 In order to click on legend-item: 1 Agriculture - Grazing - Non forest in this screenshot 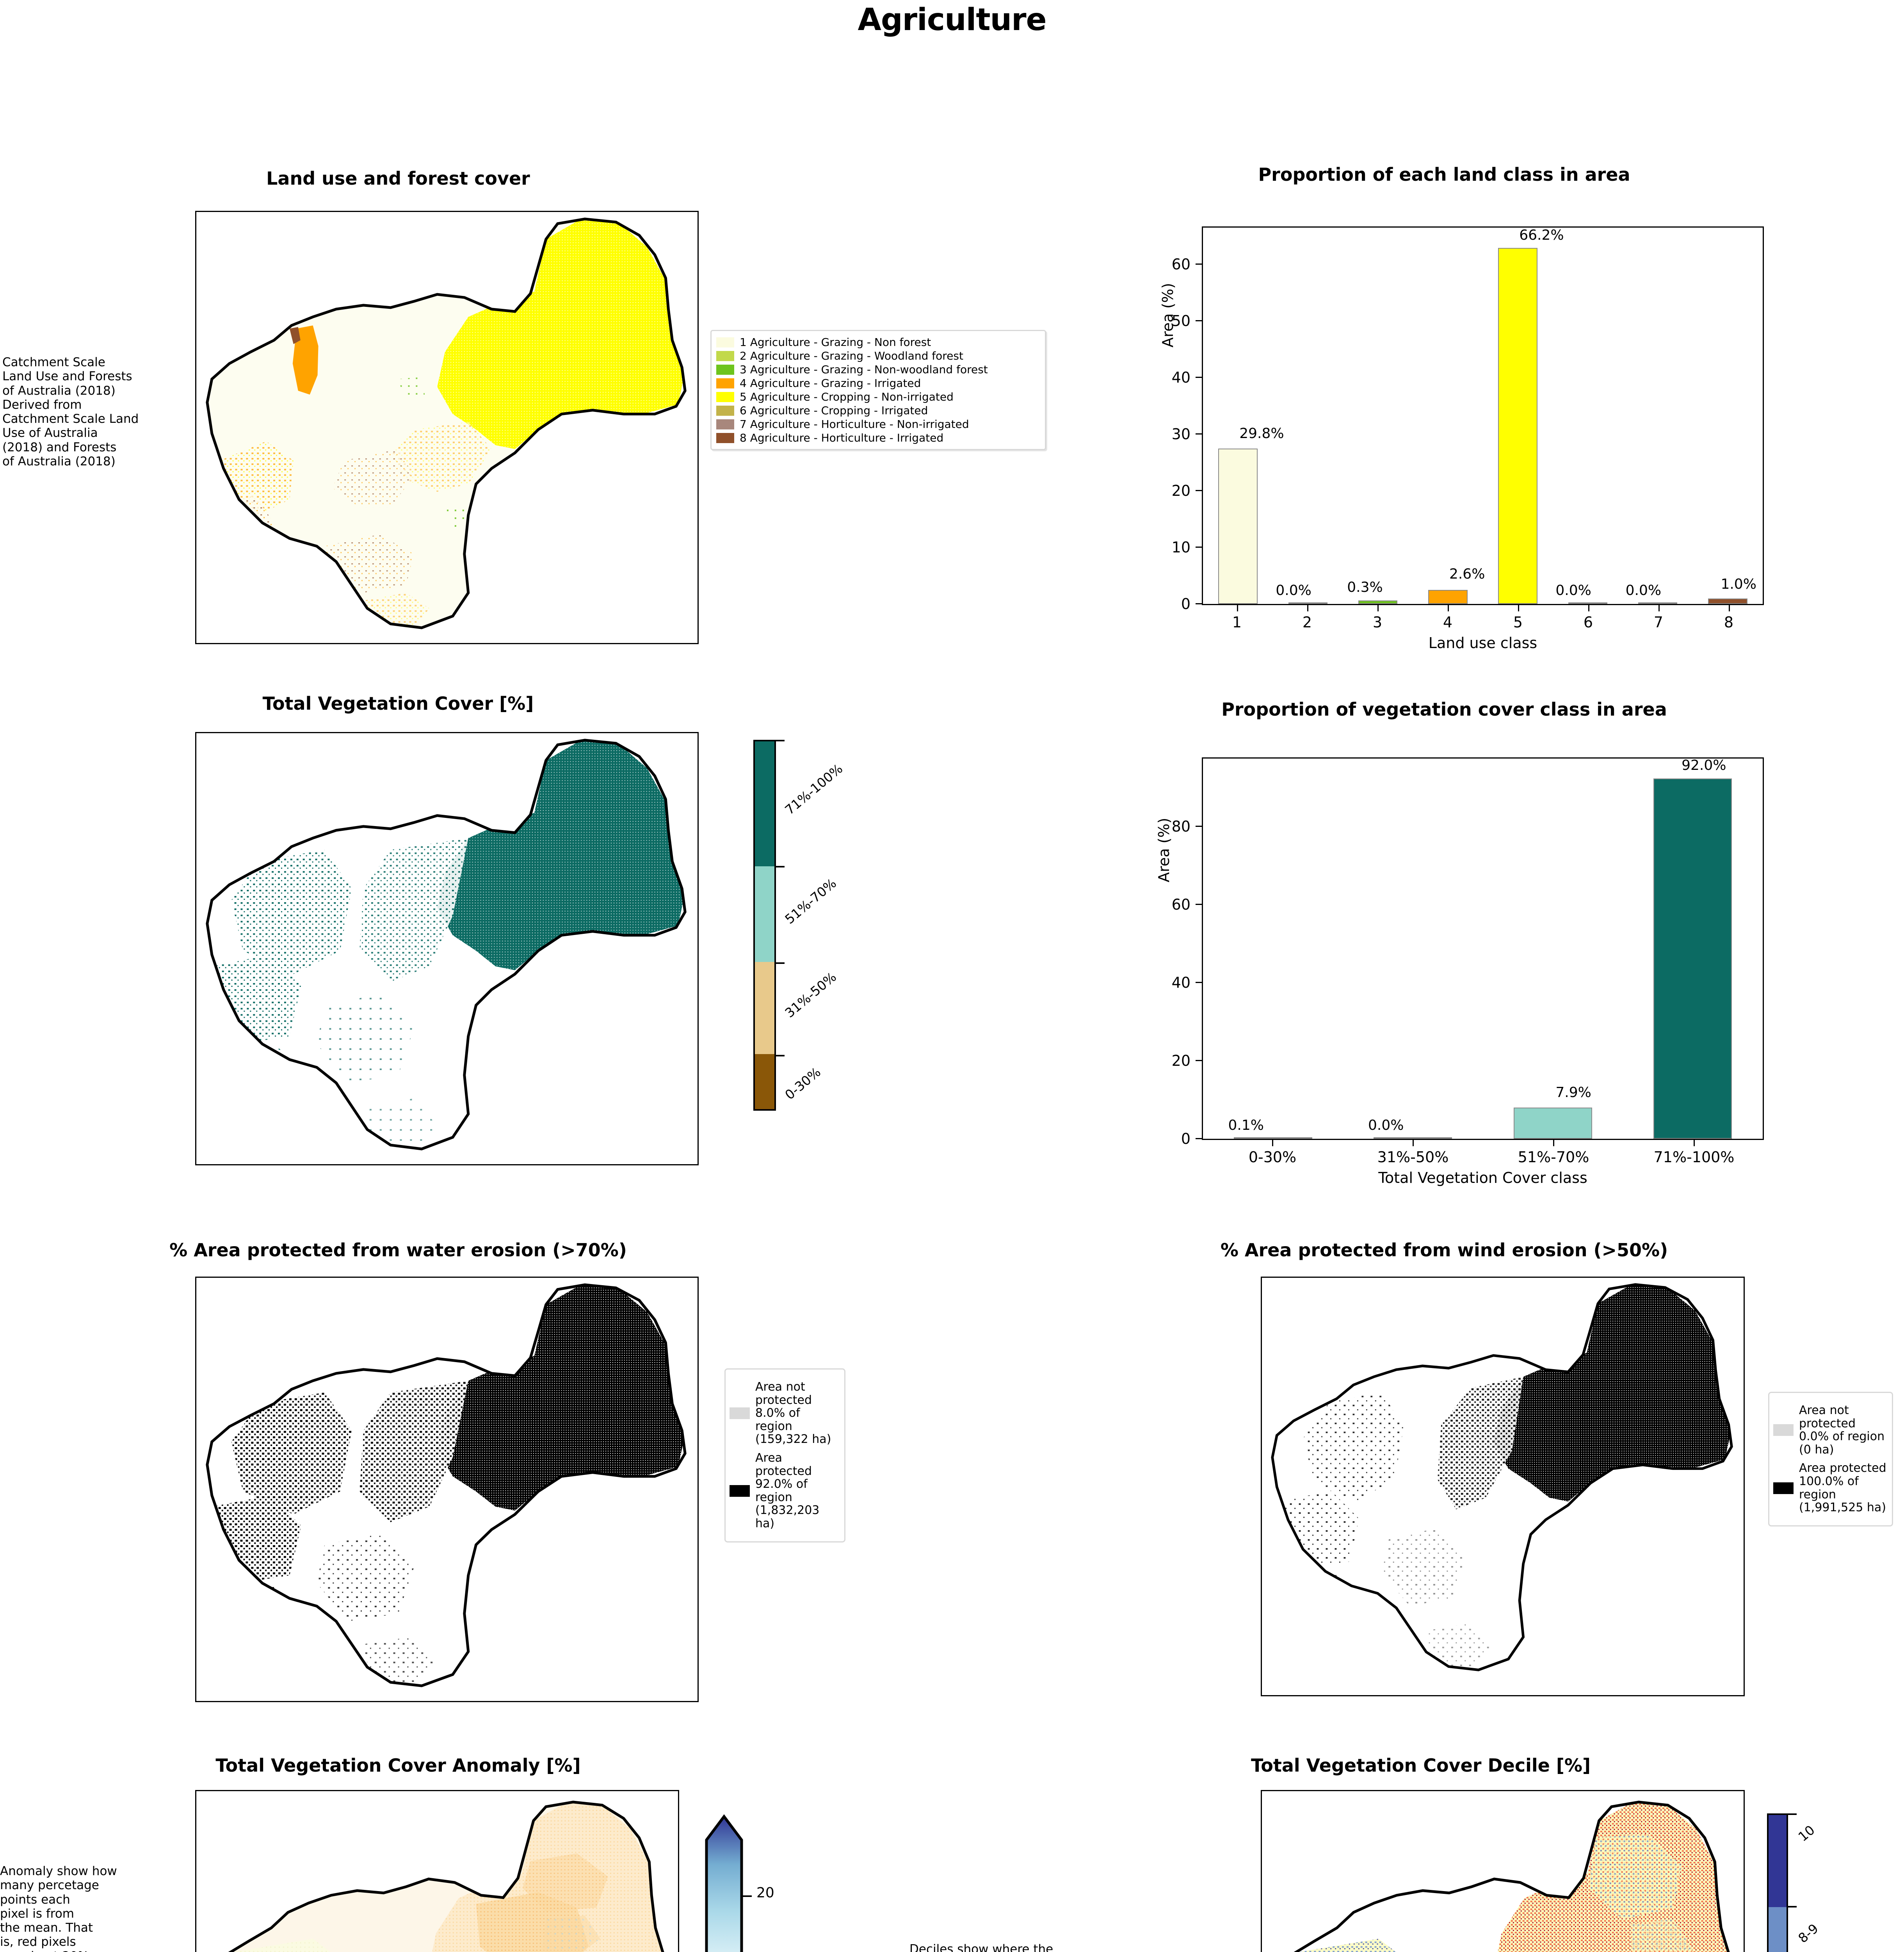, I will do `click(878, 343)`.